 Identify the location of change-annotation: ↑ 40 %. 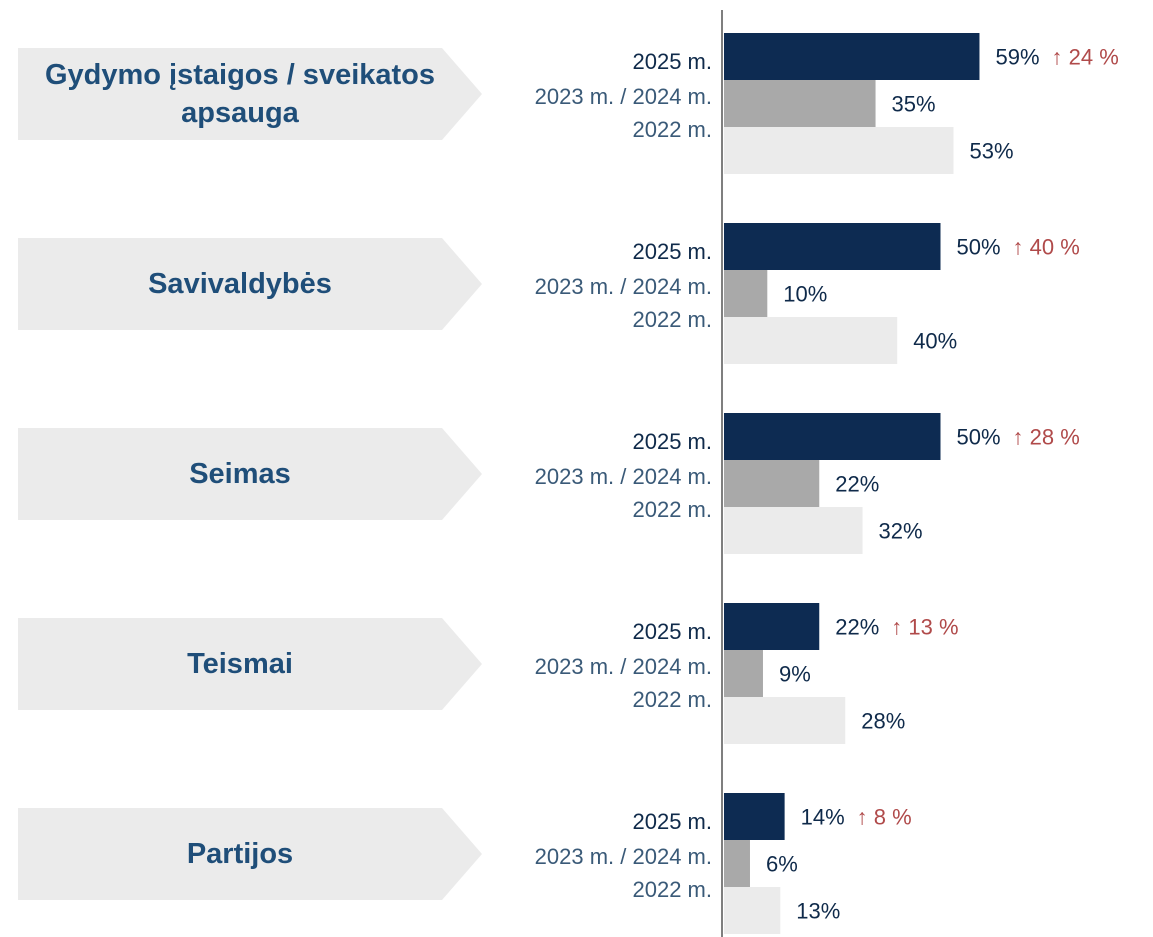
(1046, 246).